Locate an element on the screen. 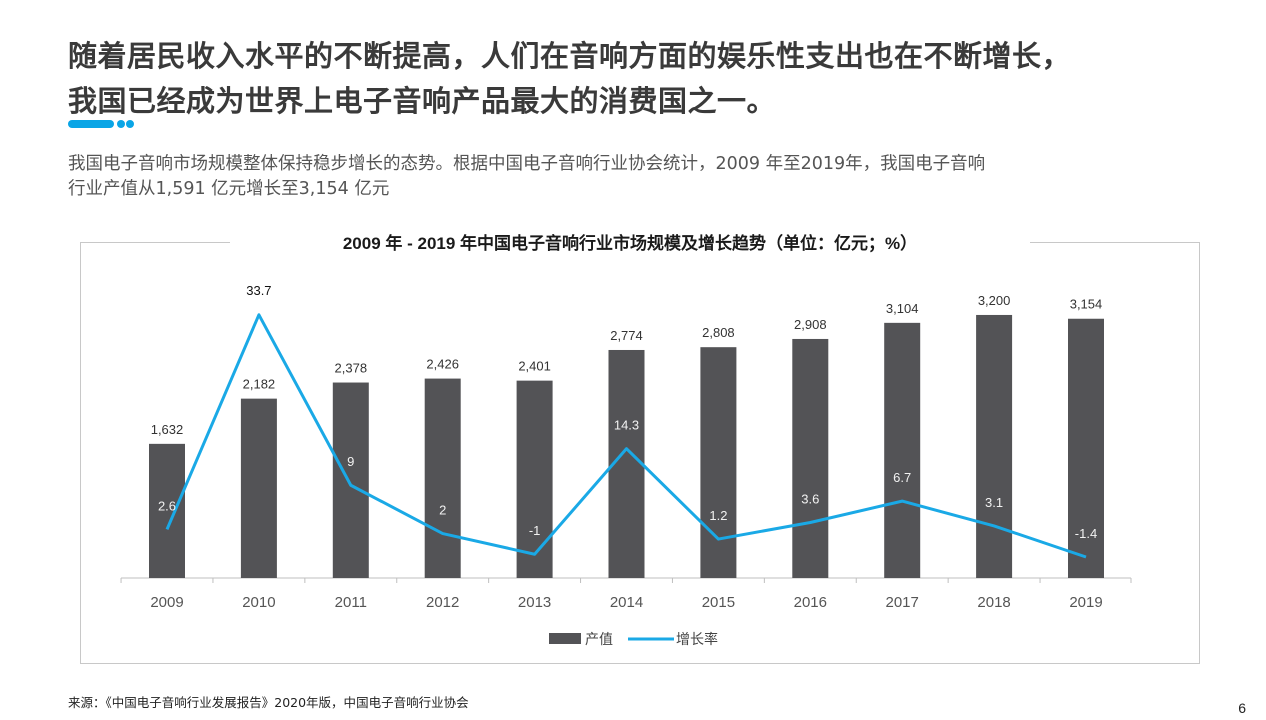 The height and width of the screenshot is (720, 1266). legend-label-bar: 产值 is located at coordinates (599, 640).